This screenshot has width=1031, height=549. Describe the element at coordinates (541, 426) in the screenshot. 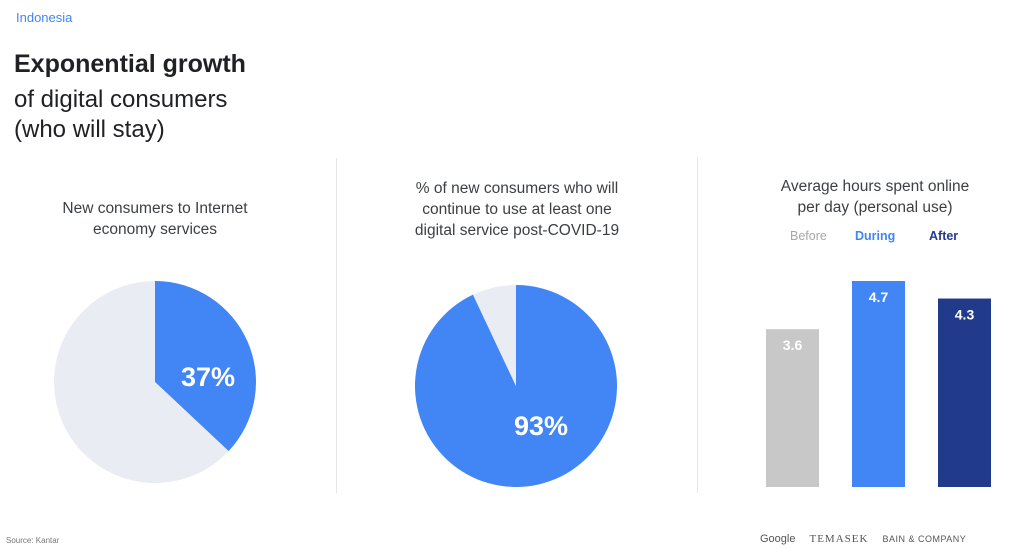

I see `pie-continue-use-data-label: 93%` at that location.